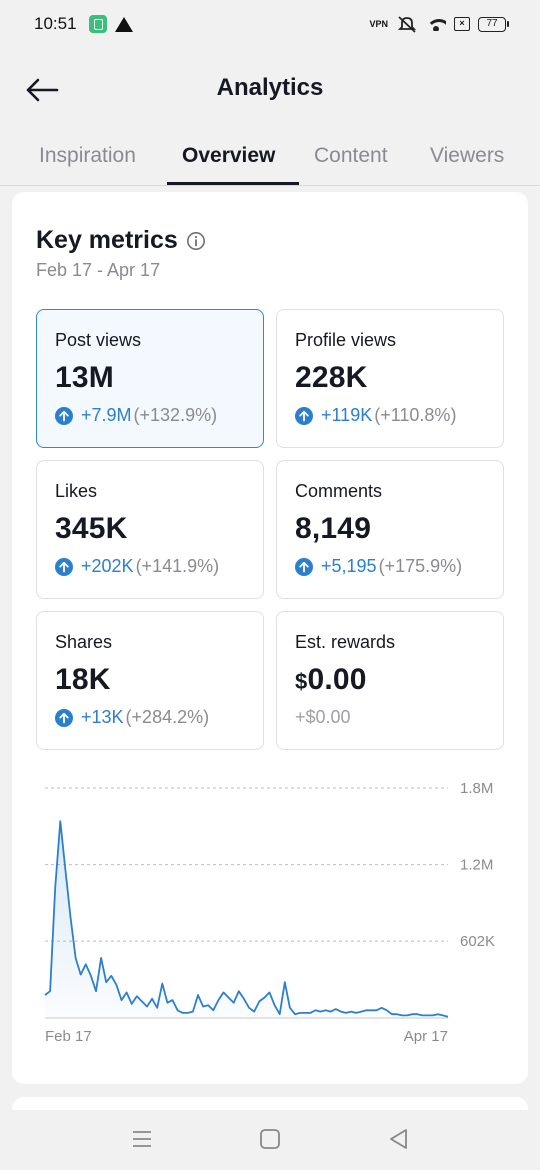 This screenshot has height=1170, width=540. Describe the element at coordinates (150, 680) in the screenshot. I see `metric-shares: Shares 18K +13K (+284.2%)` at that location.